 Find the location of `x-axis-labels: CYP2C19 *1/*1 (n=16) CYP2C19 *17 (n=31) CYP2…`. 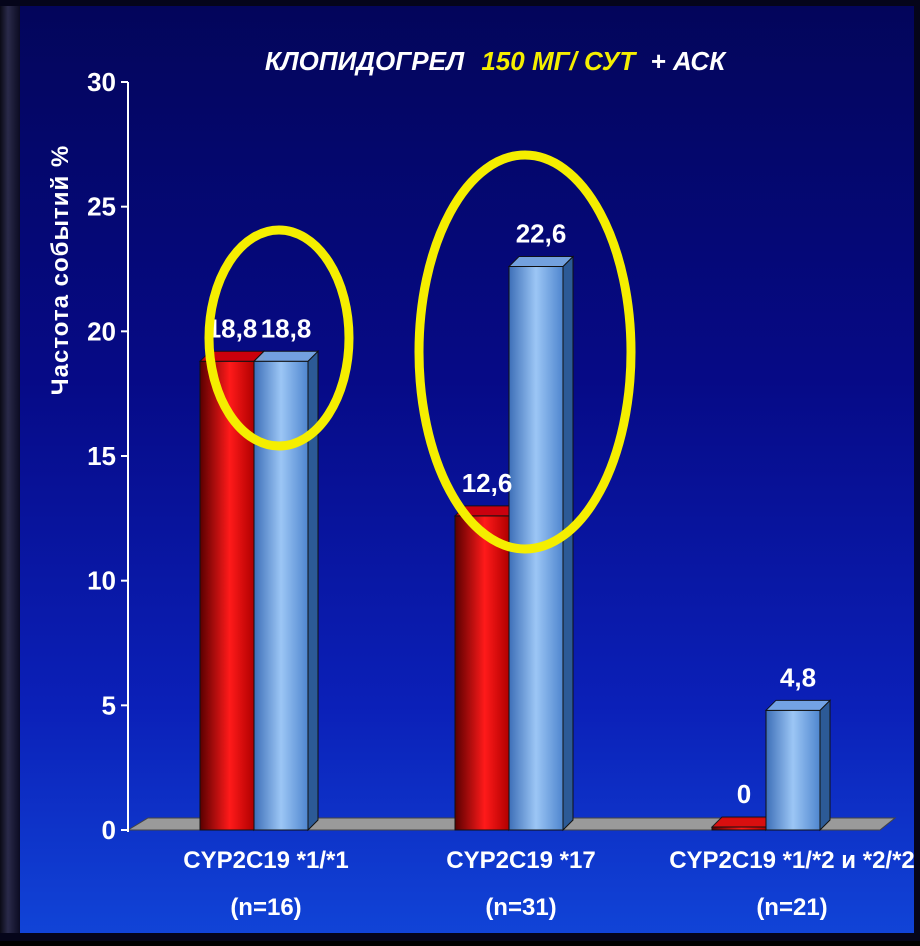

x-axis-labels: CYP2C19 *1/*1 (n=16) CYP2C19 *17 (n=31) CYP2… is located at coordinates (549, 884).